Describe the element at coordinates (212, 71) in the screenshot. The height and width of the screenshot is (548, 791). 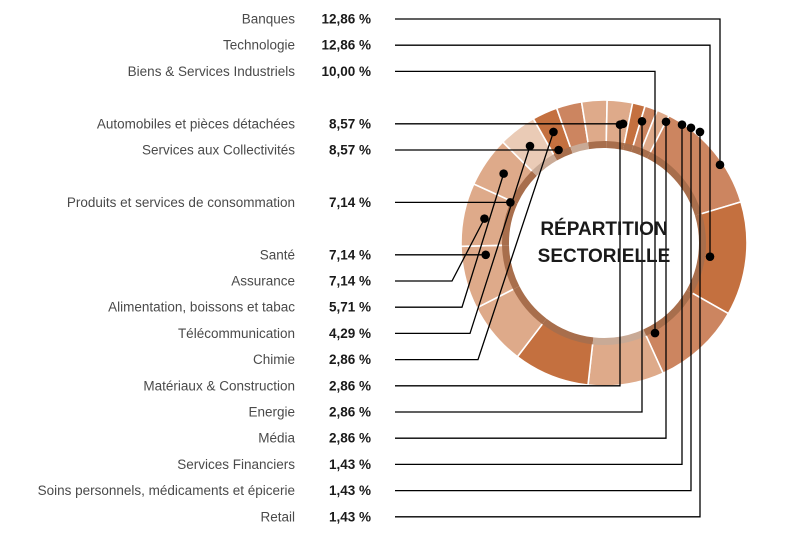
I see `legend-label-biens-services-industriels: Biens & Services Industriels` at that location.